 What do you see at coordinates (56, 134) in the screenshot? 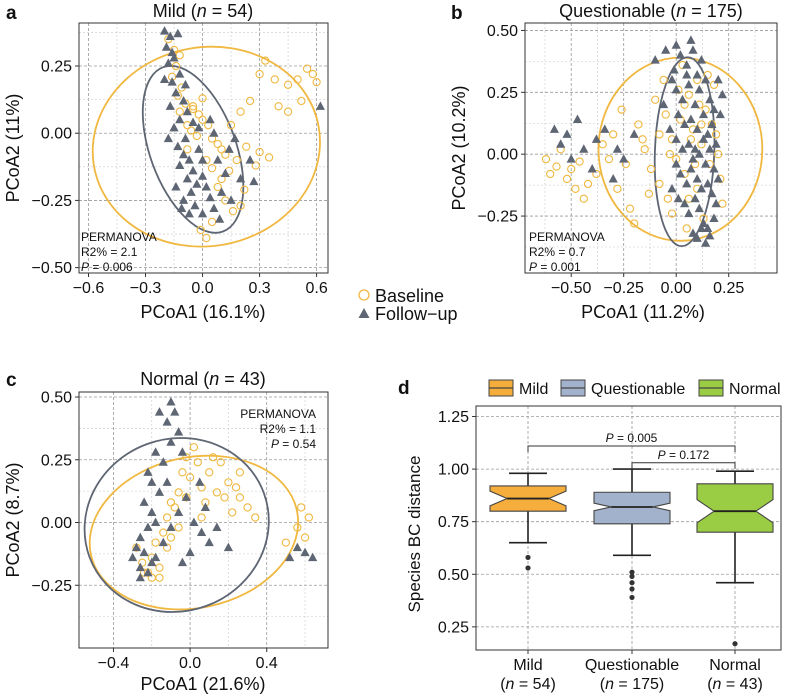
I see `a-ytick-label: 0.00` at bounding box center [56, 134].